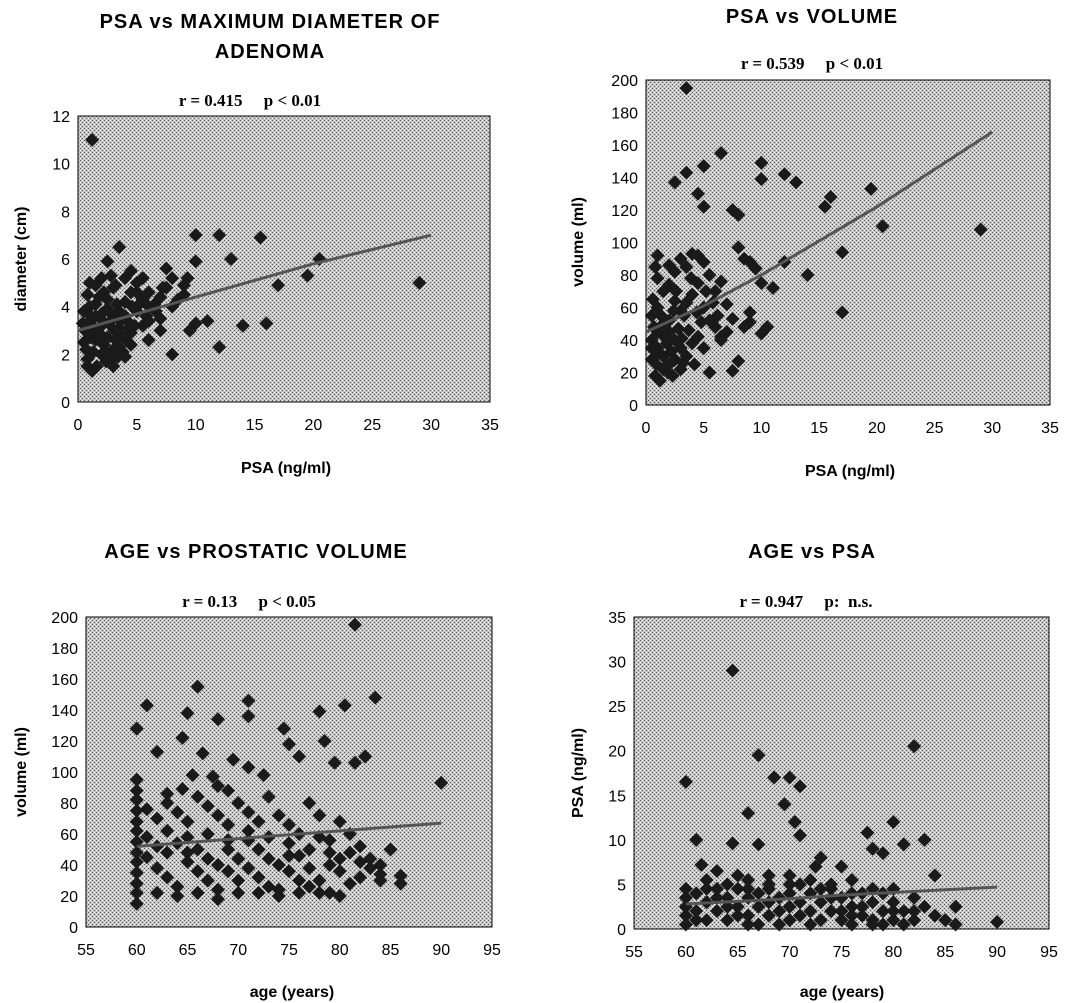 Image resolution: width=1065 pixels, height=1003 pixels. I want to click on chart-0-marks: 0 5 10 15 20 25 30 35 0 2 4 6 8 10 12, so click(275, 271).